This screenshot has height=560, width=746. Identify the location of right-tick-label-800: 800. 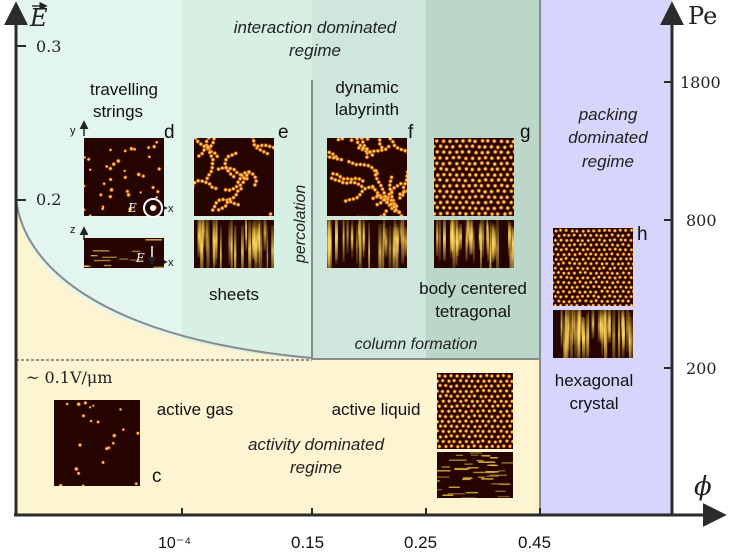
(701, 220).